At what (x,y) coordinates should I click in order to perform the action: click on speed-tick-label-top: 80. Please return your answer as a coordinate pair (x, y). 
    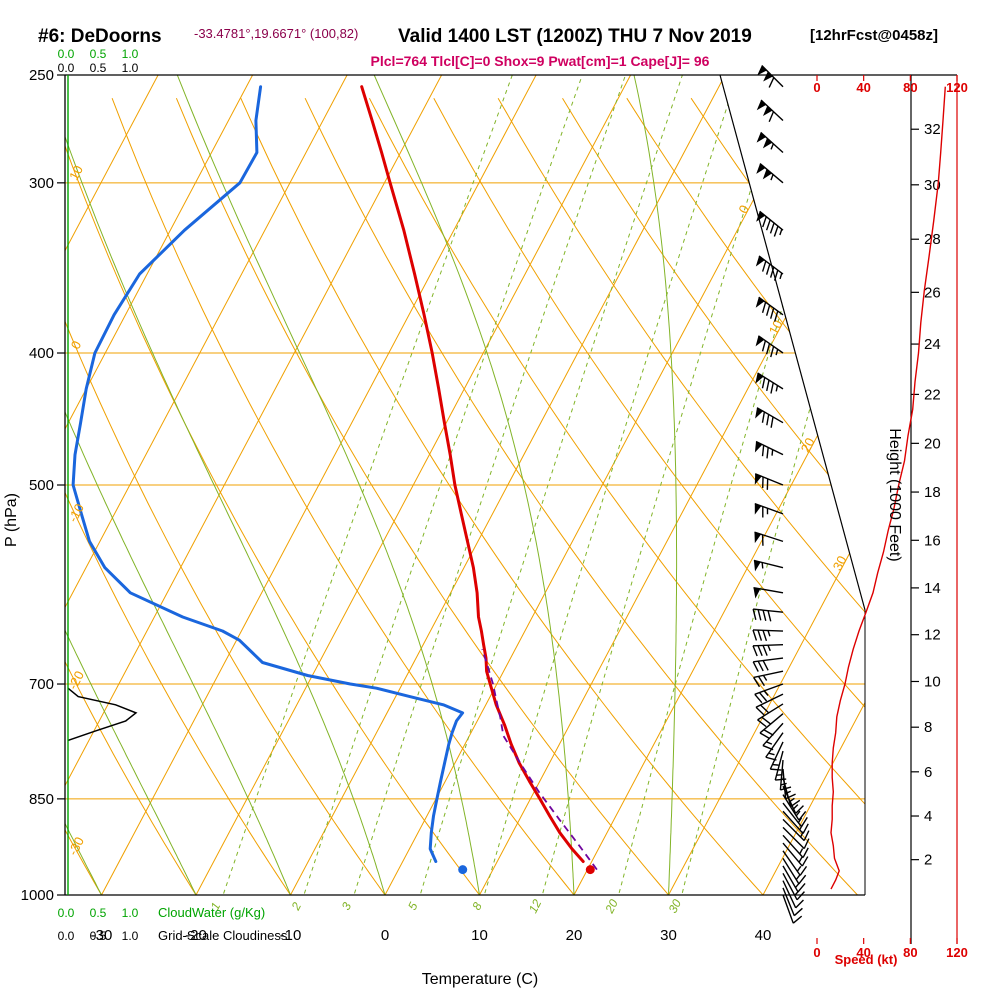
    Looking at the image, I should click on (910, 87).